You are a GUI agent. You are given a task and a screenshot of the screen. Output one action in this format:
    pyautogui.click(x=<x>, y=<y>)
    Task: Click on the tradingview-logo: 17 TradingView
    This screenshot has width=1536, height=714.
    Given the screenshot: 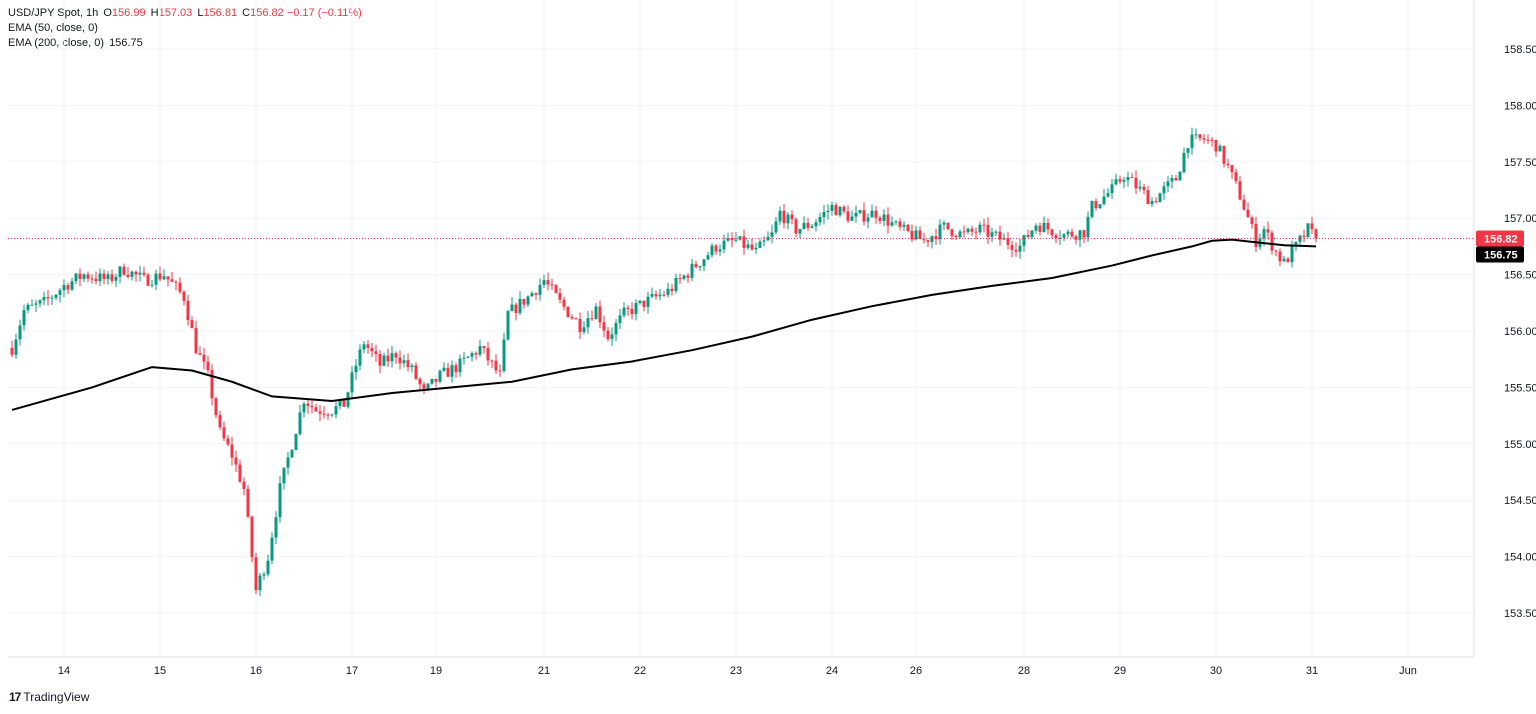 What is the action you would take?
    pyautogui.click(x=49, y=697)
    